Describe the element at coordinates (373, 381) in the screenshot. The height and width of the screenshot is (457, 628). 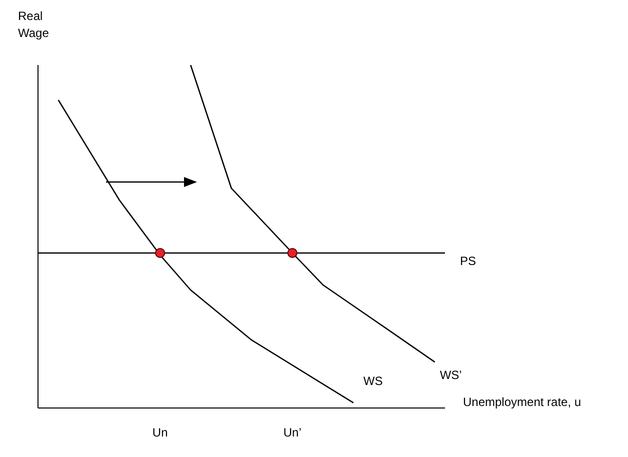
I see `series-label: WS` at that location.